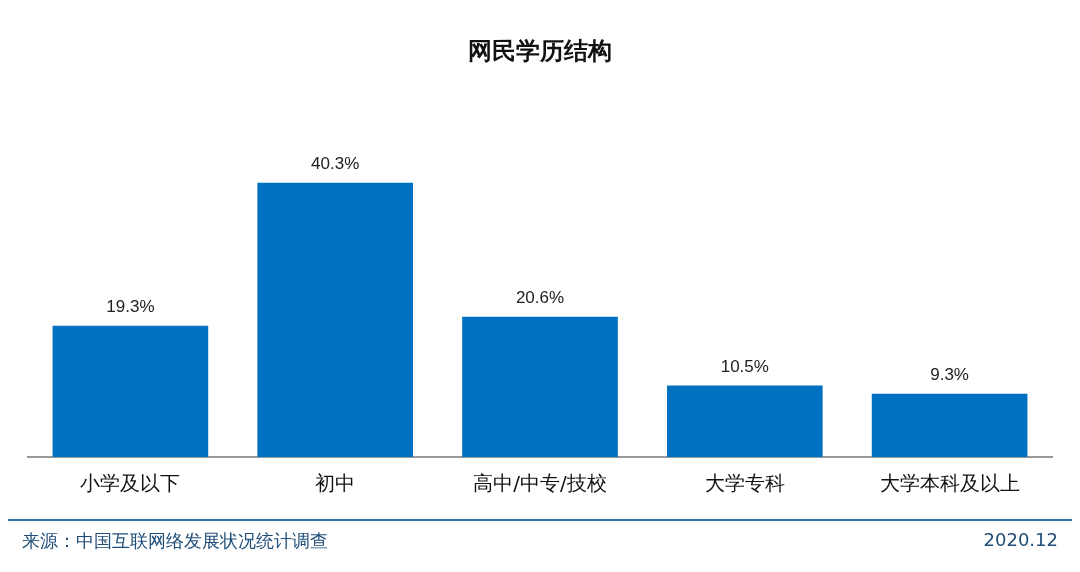  I want to click on source-note: 来源：中国互联网络发展状况统计调查, so click(175, 541).